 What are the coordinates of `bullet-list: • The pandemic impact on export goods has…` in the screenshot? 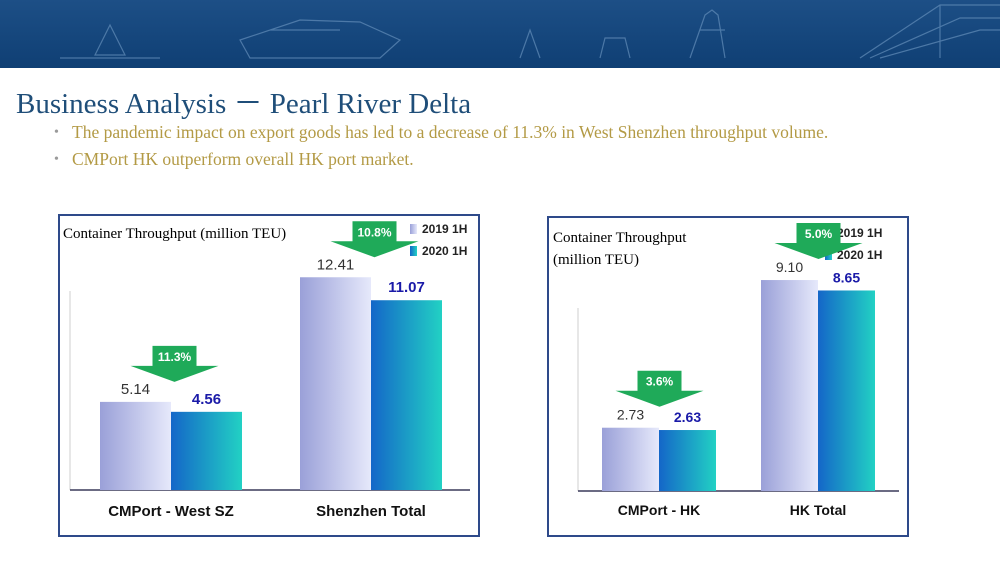 It's located at (494, 149).